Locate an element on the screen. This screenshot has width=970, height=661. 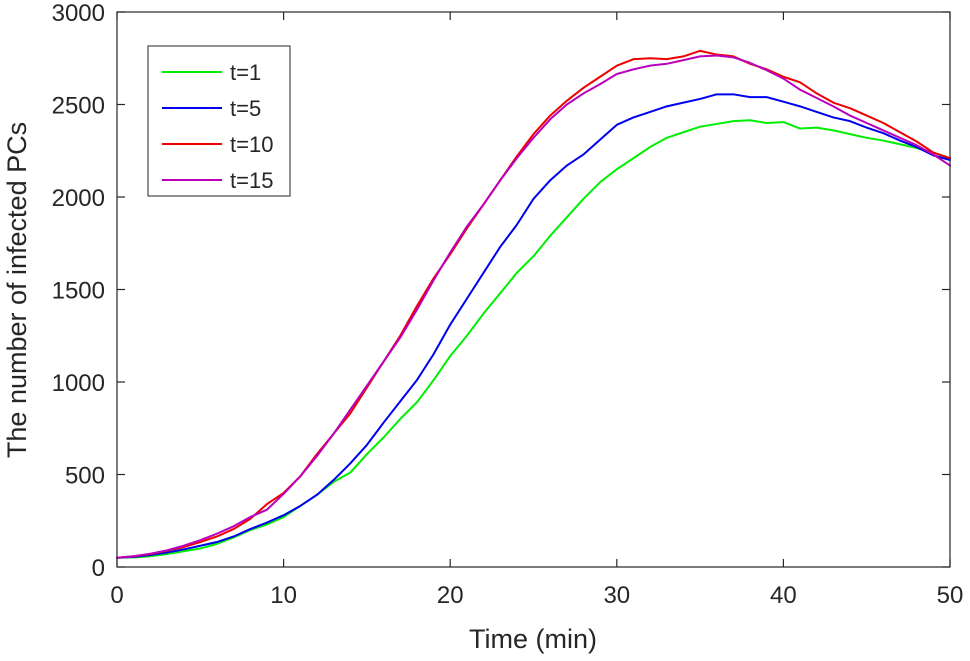
y-tick-label-1000: 1000 is located at coordinates (78, 383).